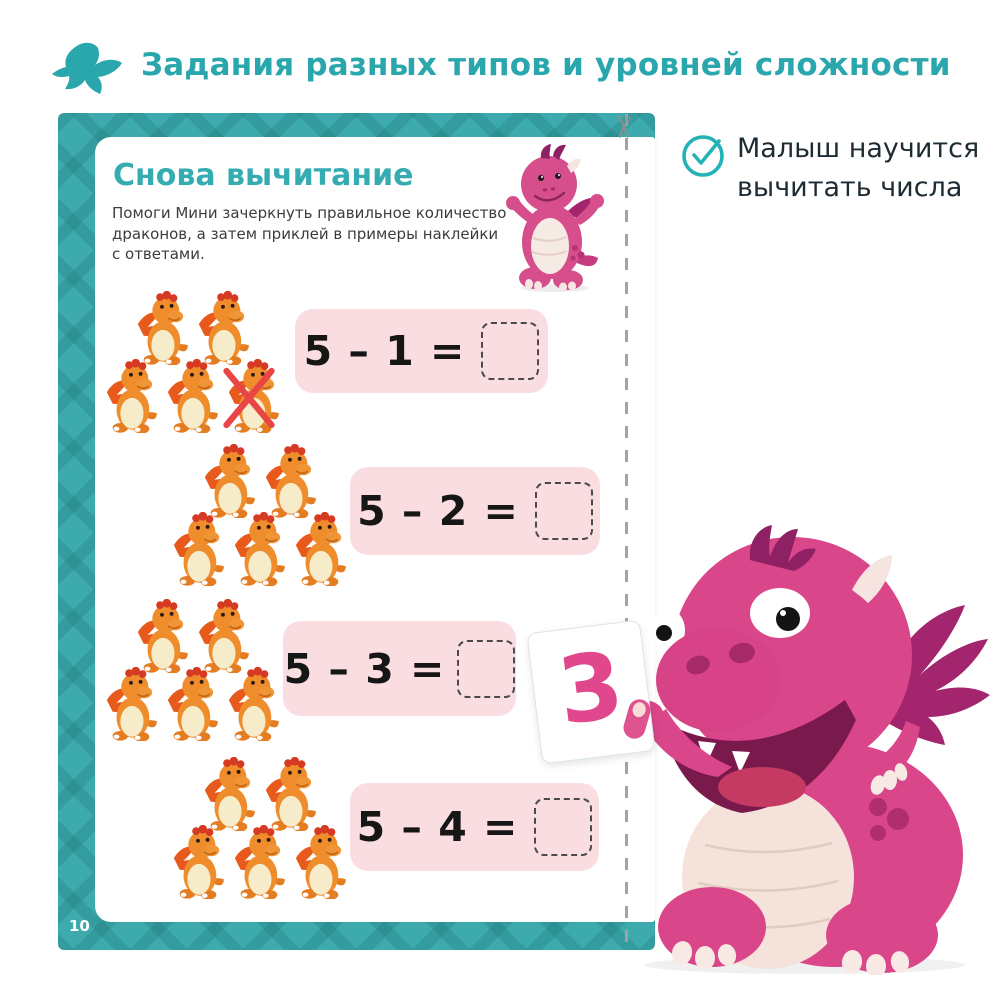  I want to click on equation-box-1: 5 – 1 =, so click(421, 351).